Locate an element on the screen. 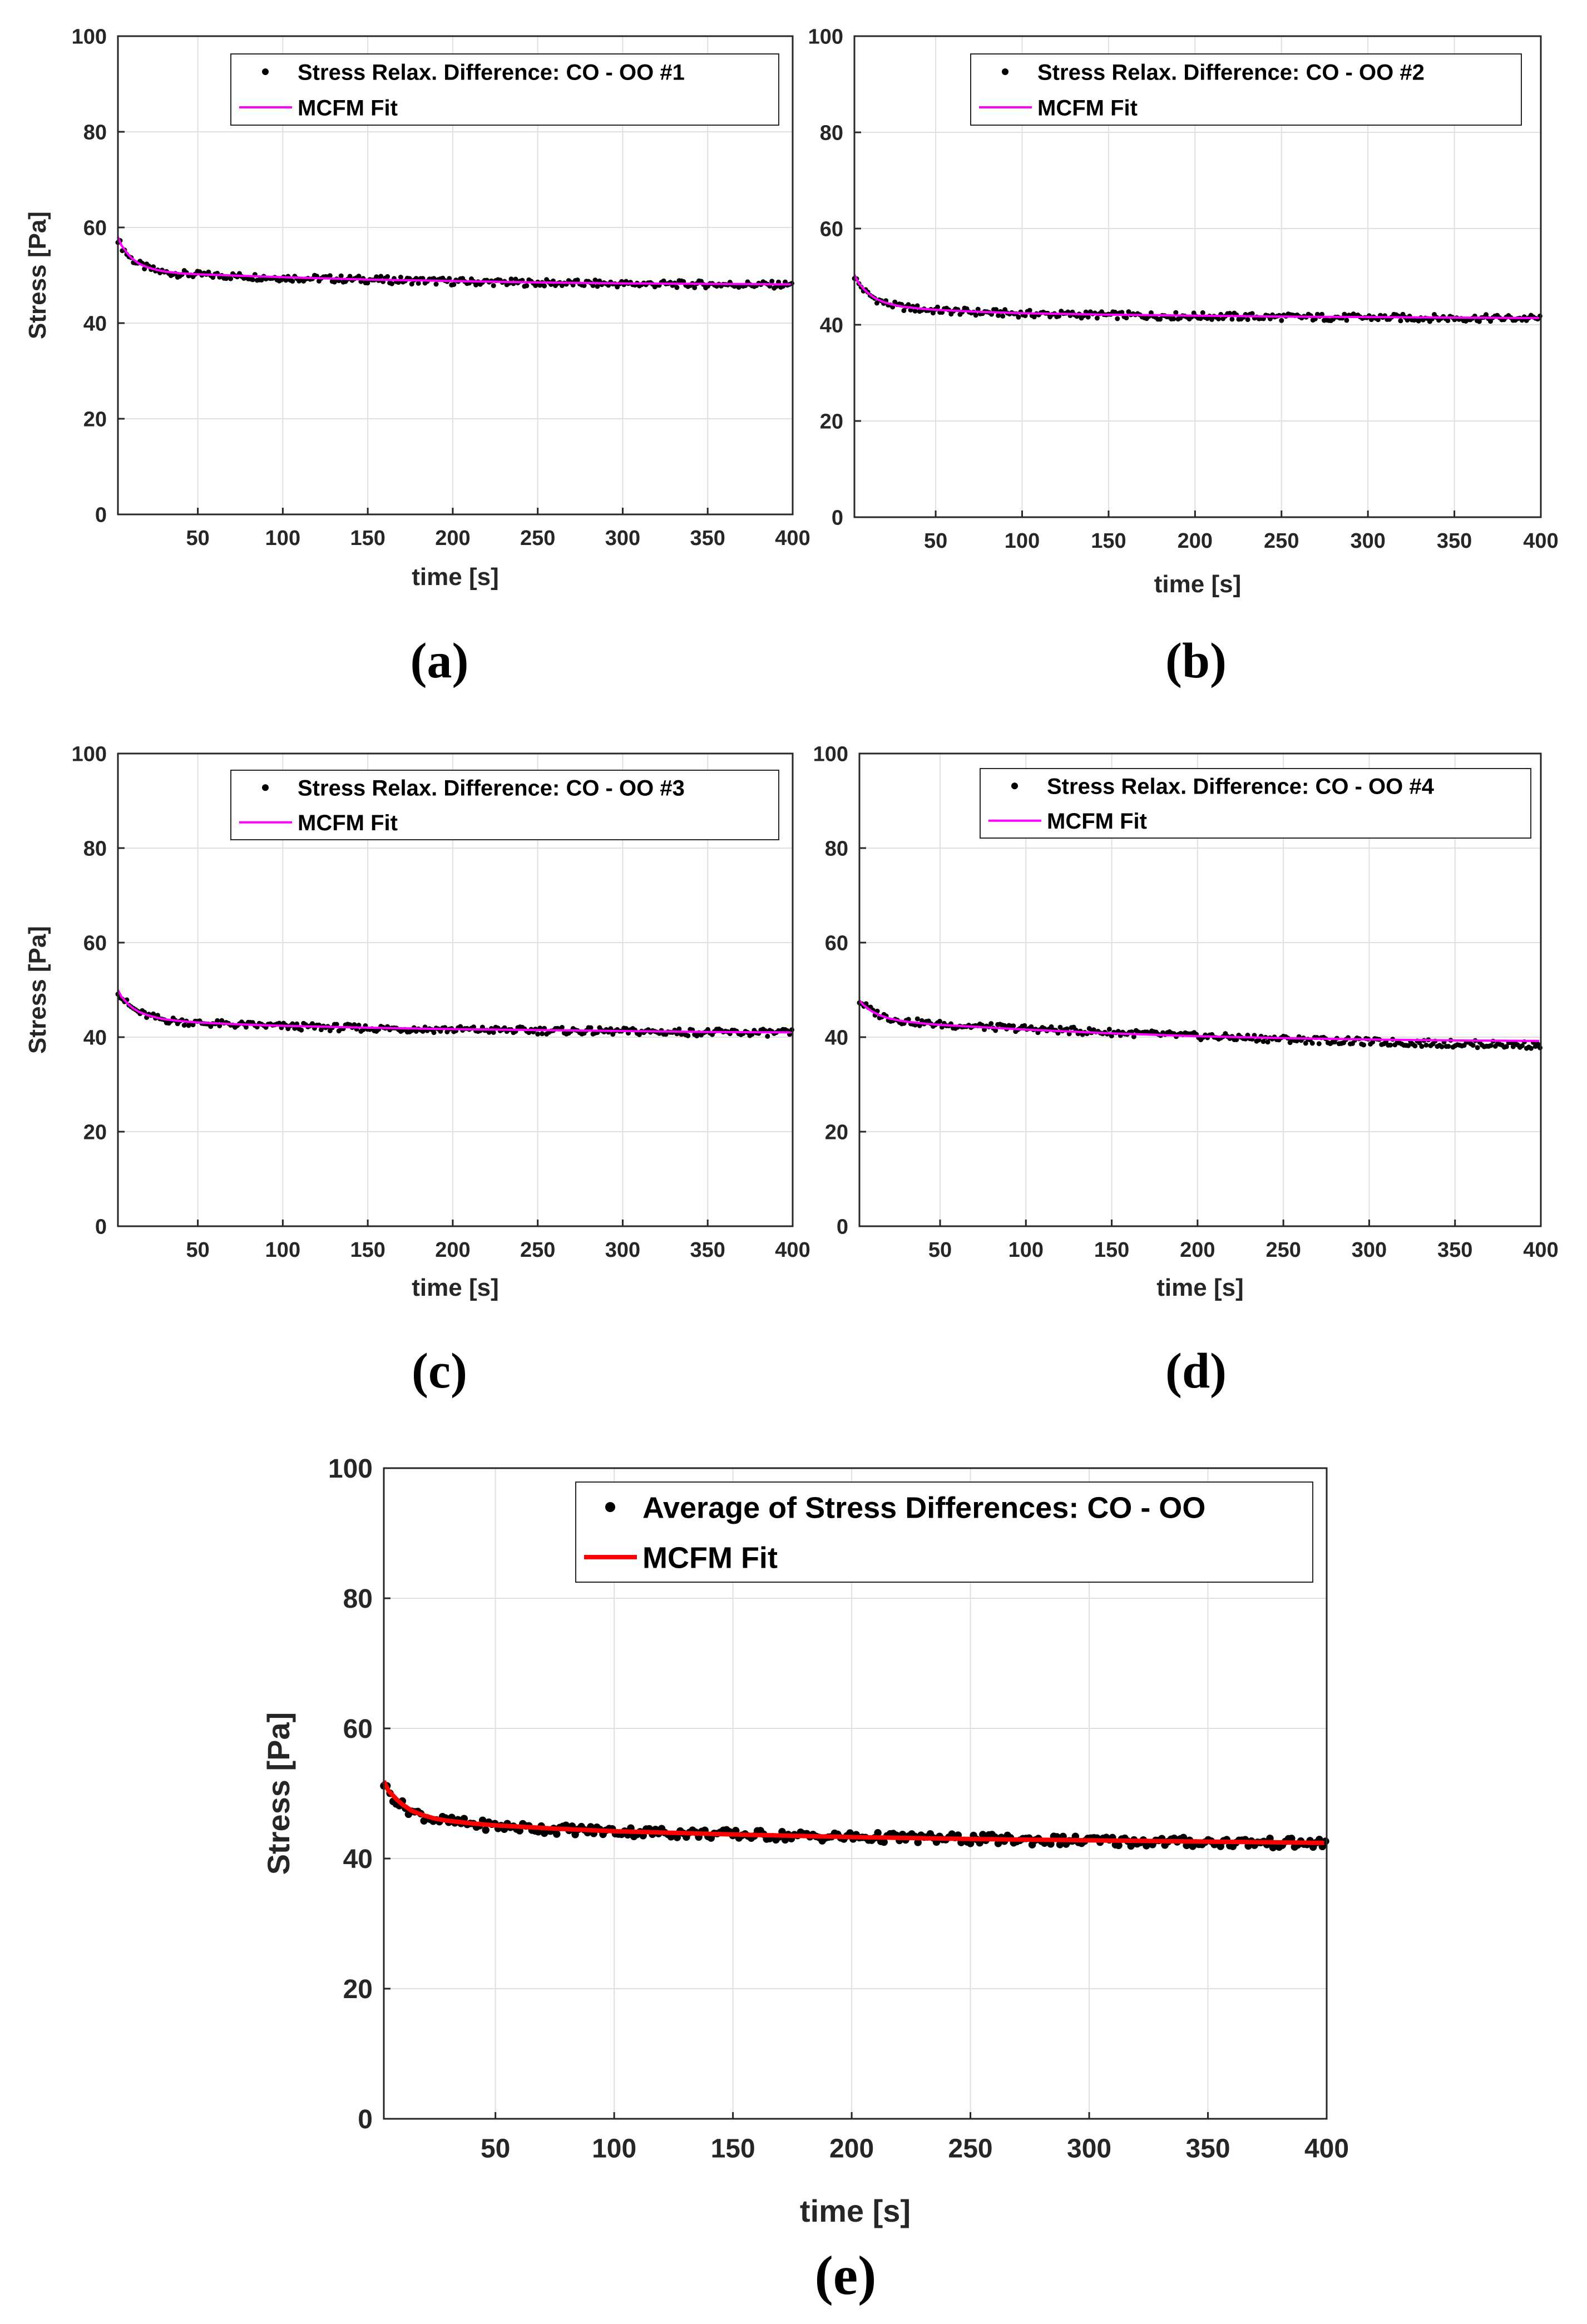  legend-entry: Average of Stress Differences: CO - OO is located at coordinates (924, 1507).